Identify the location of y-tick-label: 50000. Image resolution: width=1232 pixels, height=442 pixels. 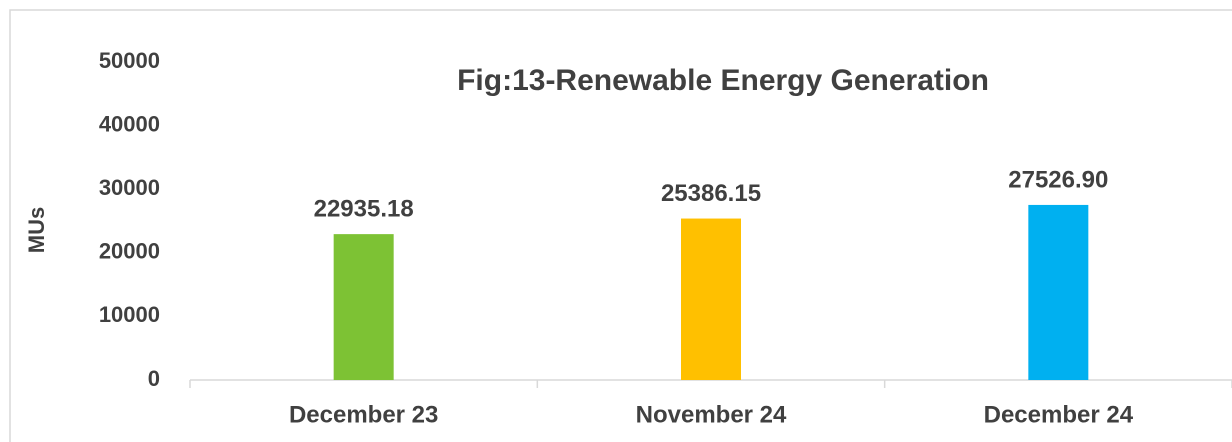
(129, 60).